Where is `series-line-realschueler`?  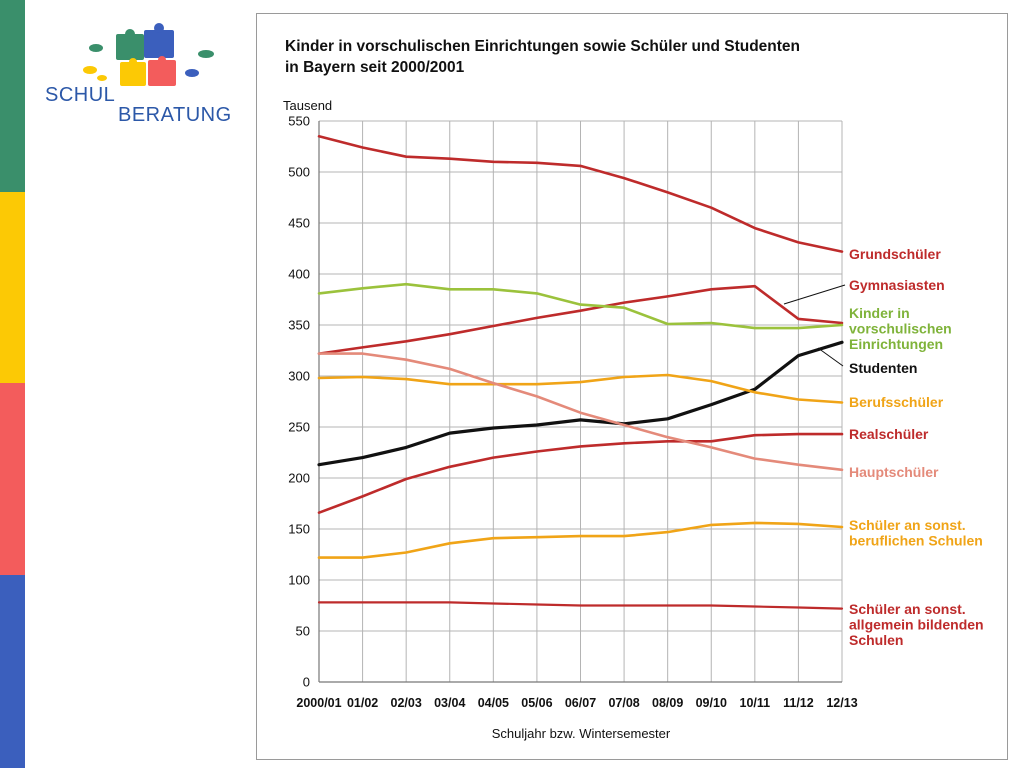
series-line-realschueler is located at coordinates (580, 473).